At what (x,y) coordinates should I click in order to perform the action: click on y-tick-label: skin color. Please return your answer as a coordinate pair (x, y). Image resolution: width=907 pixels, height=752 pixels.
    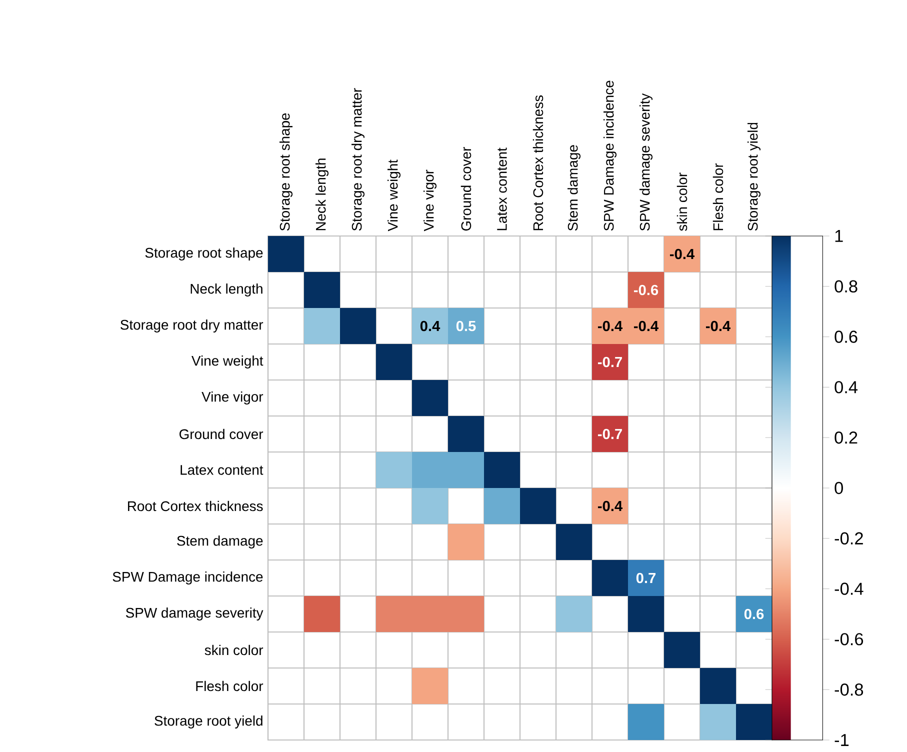
    Looking at the image, I should click on (234, 650).